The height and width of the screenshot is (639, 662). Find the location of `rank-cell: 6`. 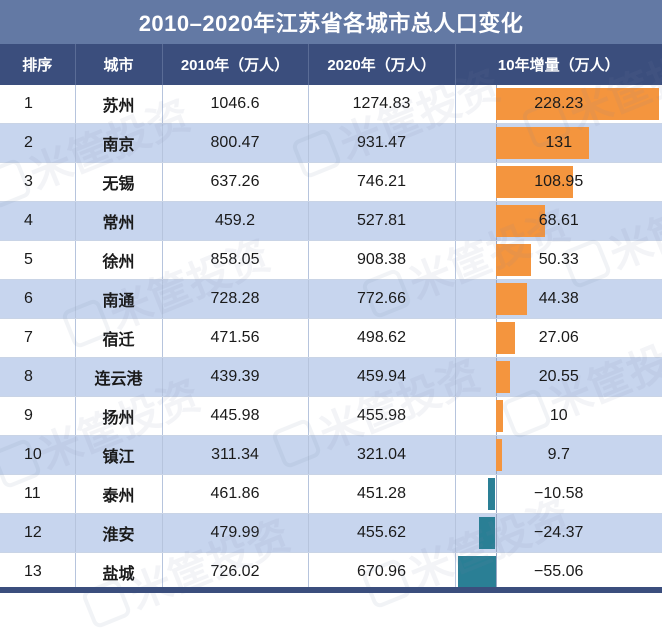

rank-cell: 6 is located at coordinates (37, 299).